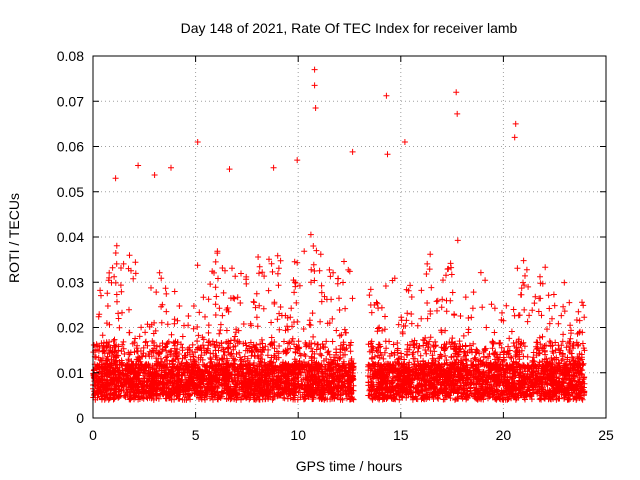 The height and width of the screenshot is (480, 640). Describe the element at coordinates (606, 435) in the screenshot. I see `x-tick-label: 25` at that location.